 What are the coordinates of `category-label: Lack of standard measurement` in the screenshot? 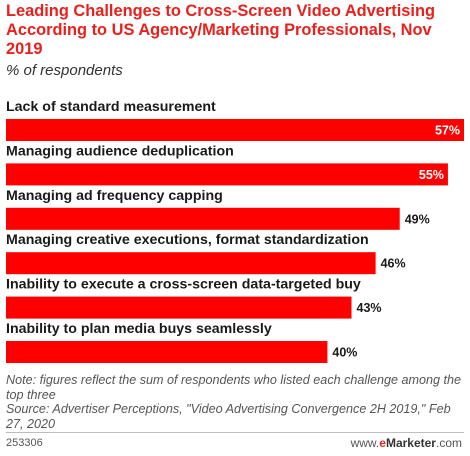 It's located at (111, 107).